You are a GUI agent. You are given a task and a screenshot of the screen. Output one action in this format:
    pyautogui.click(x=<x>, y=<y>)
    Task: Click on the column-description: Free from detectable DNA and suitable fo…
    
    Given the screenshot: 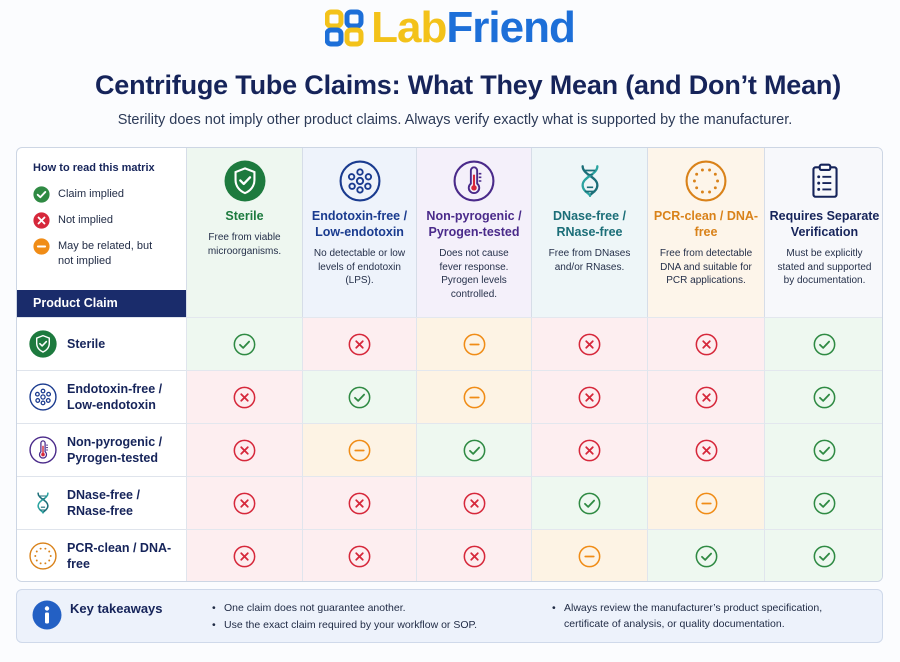 What is the action you would take?
    pyautogui.click(x=706, y=267)
    